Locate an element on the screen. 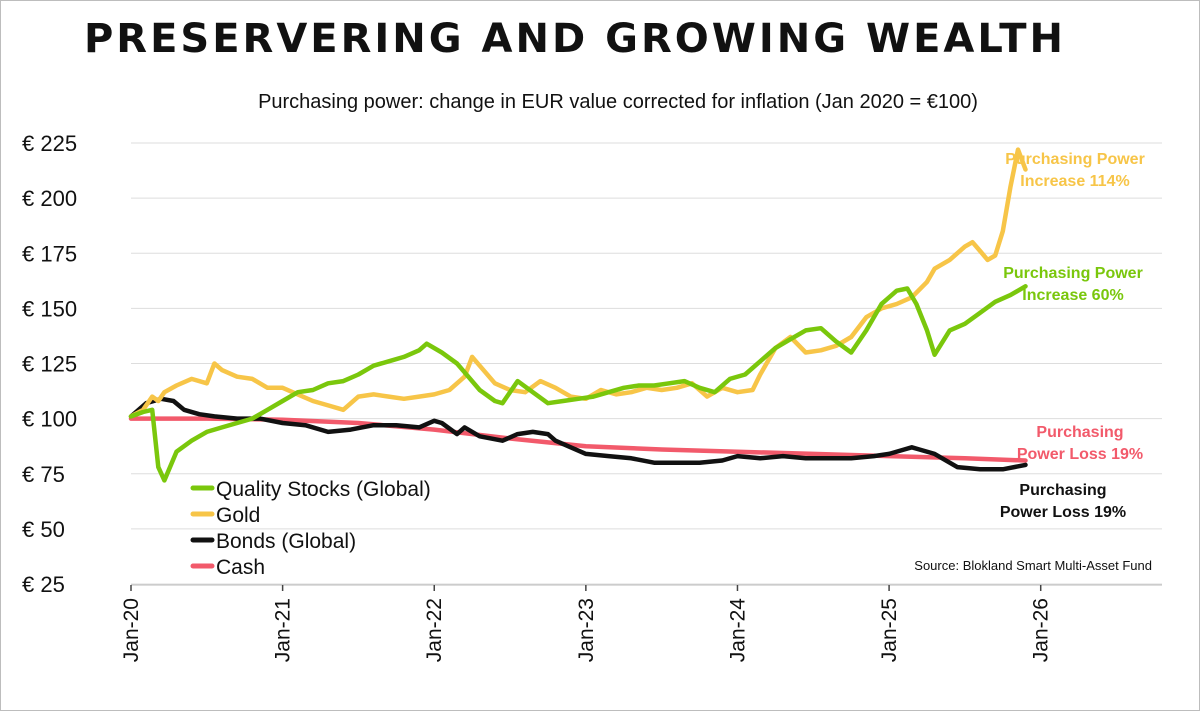 The height and width of the screenshot is (711, 1200). y-tick-label: € 150 is located at coordinates (49, 308).